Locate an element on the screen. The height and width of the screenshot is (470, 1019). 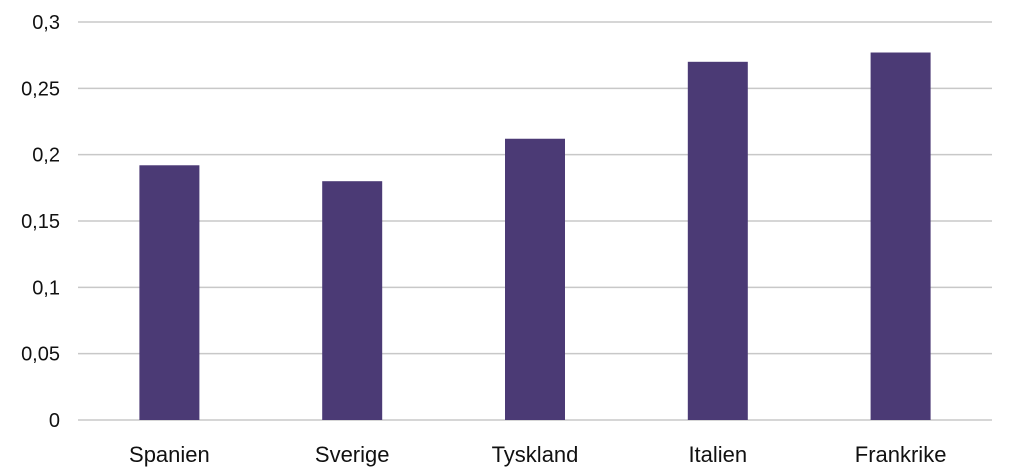
y-tick-label: 0,25 is located at coordinates (40, 89).